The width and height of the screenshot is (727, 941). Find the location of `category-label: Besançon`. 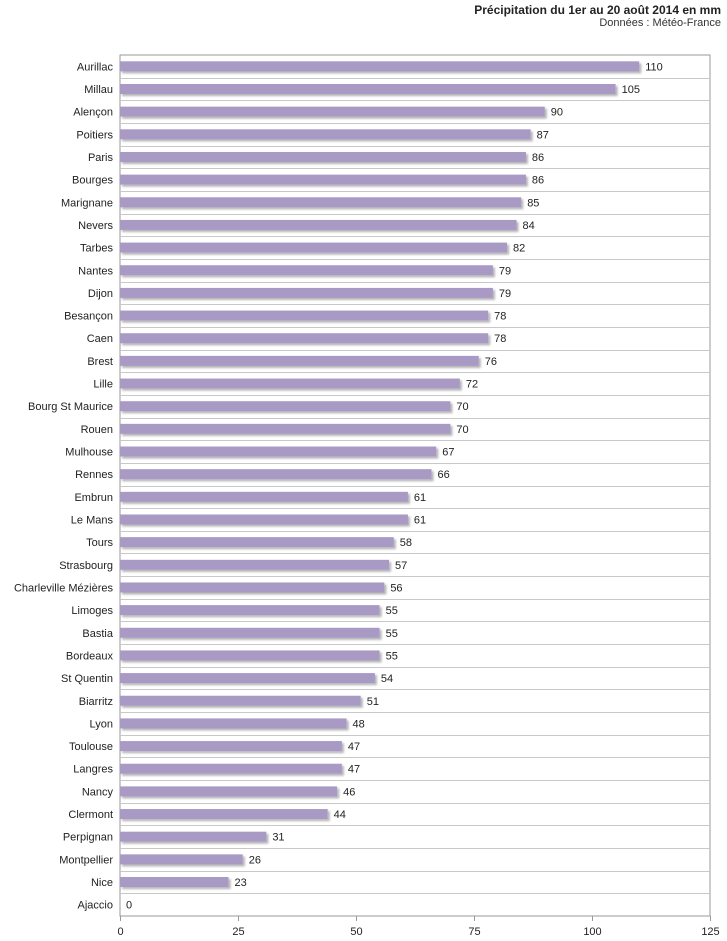

category-label: Besançon is located at coordinates (88, 317).